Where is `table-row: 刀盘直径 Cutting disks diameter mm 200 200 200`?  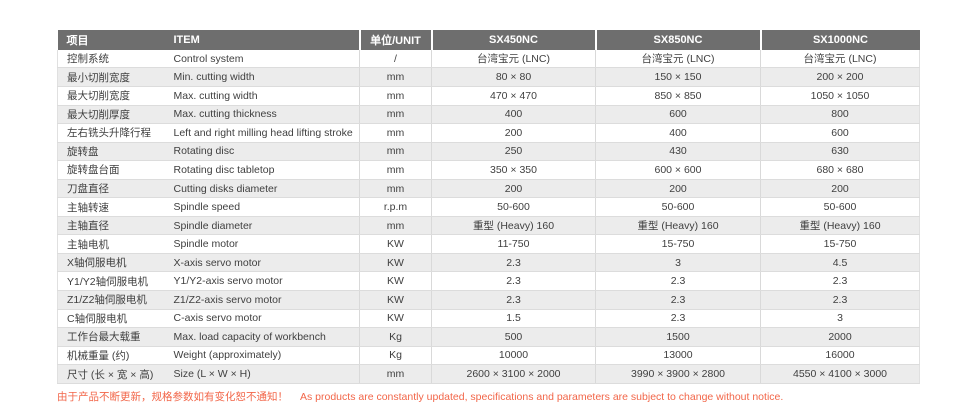
table-row: 刀盘直径 Cutting disks diameter mm 200 200 200 is located at coordinates (488, 189).